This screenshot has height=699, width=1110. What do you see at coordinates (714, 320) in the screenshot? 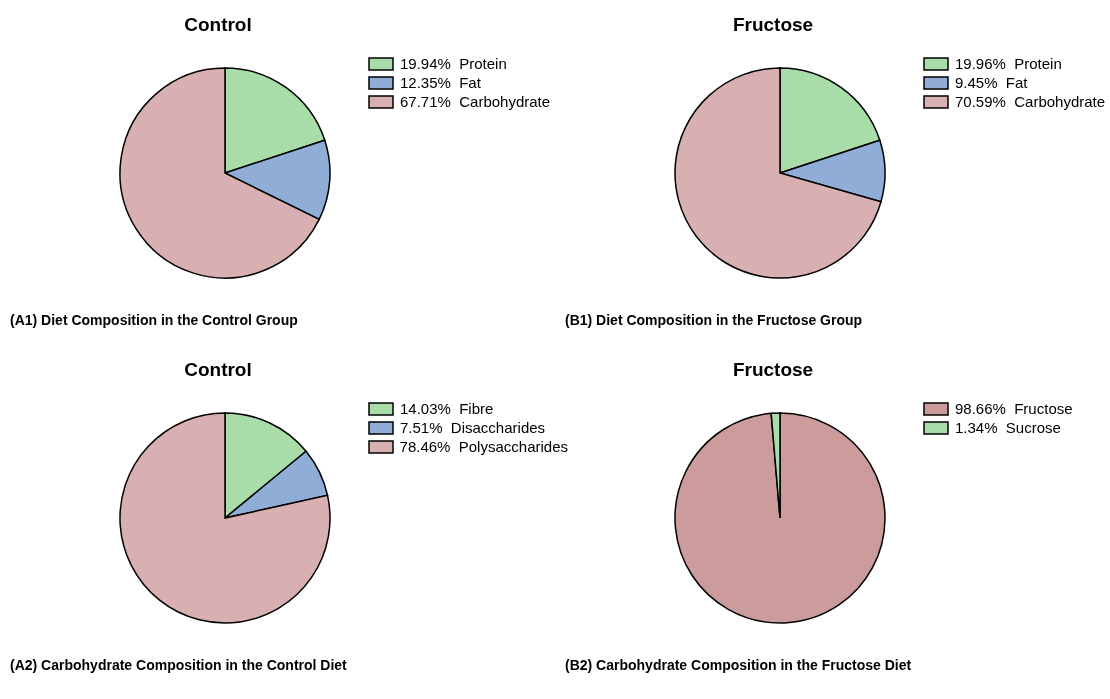
I see `text: (B1) Diet Composition in the Fructose Group` at bounding box center [714, 320].